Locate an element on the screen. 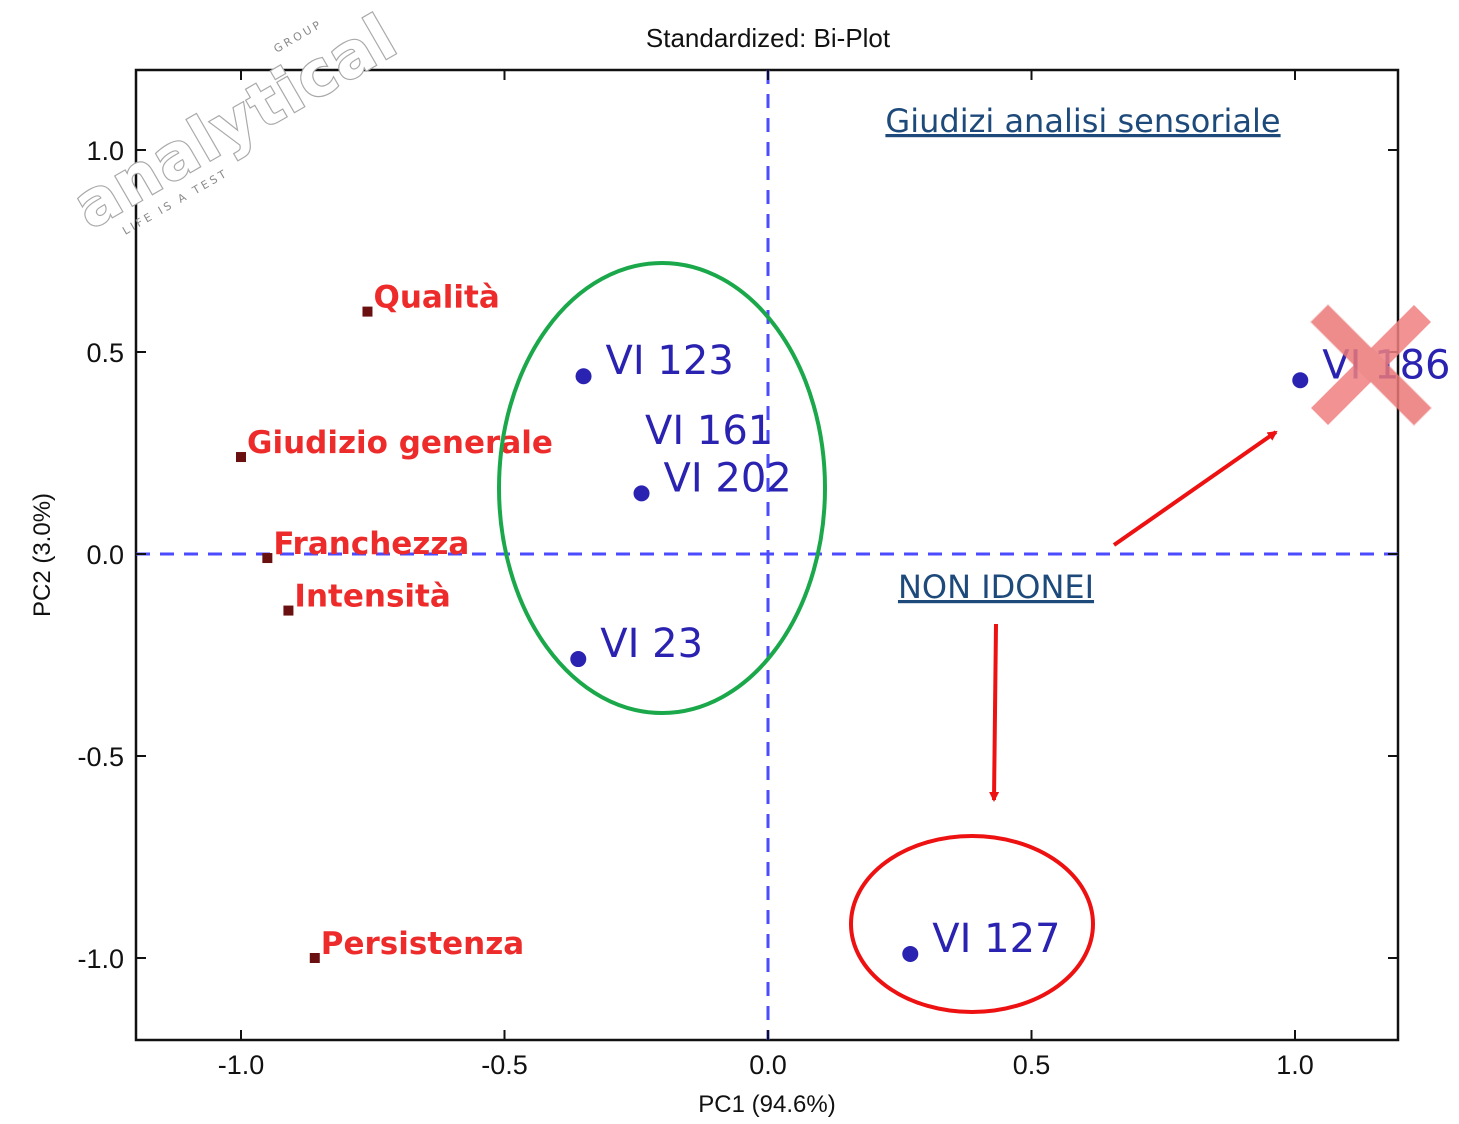 Image resolution: width=1459 pixels, height=1124 pixels. arrow-to-vi127 is located at coordinates (994, 712).